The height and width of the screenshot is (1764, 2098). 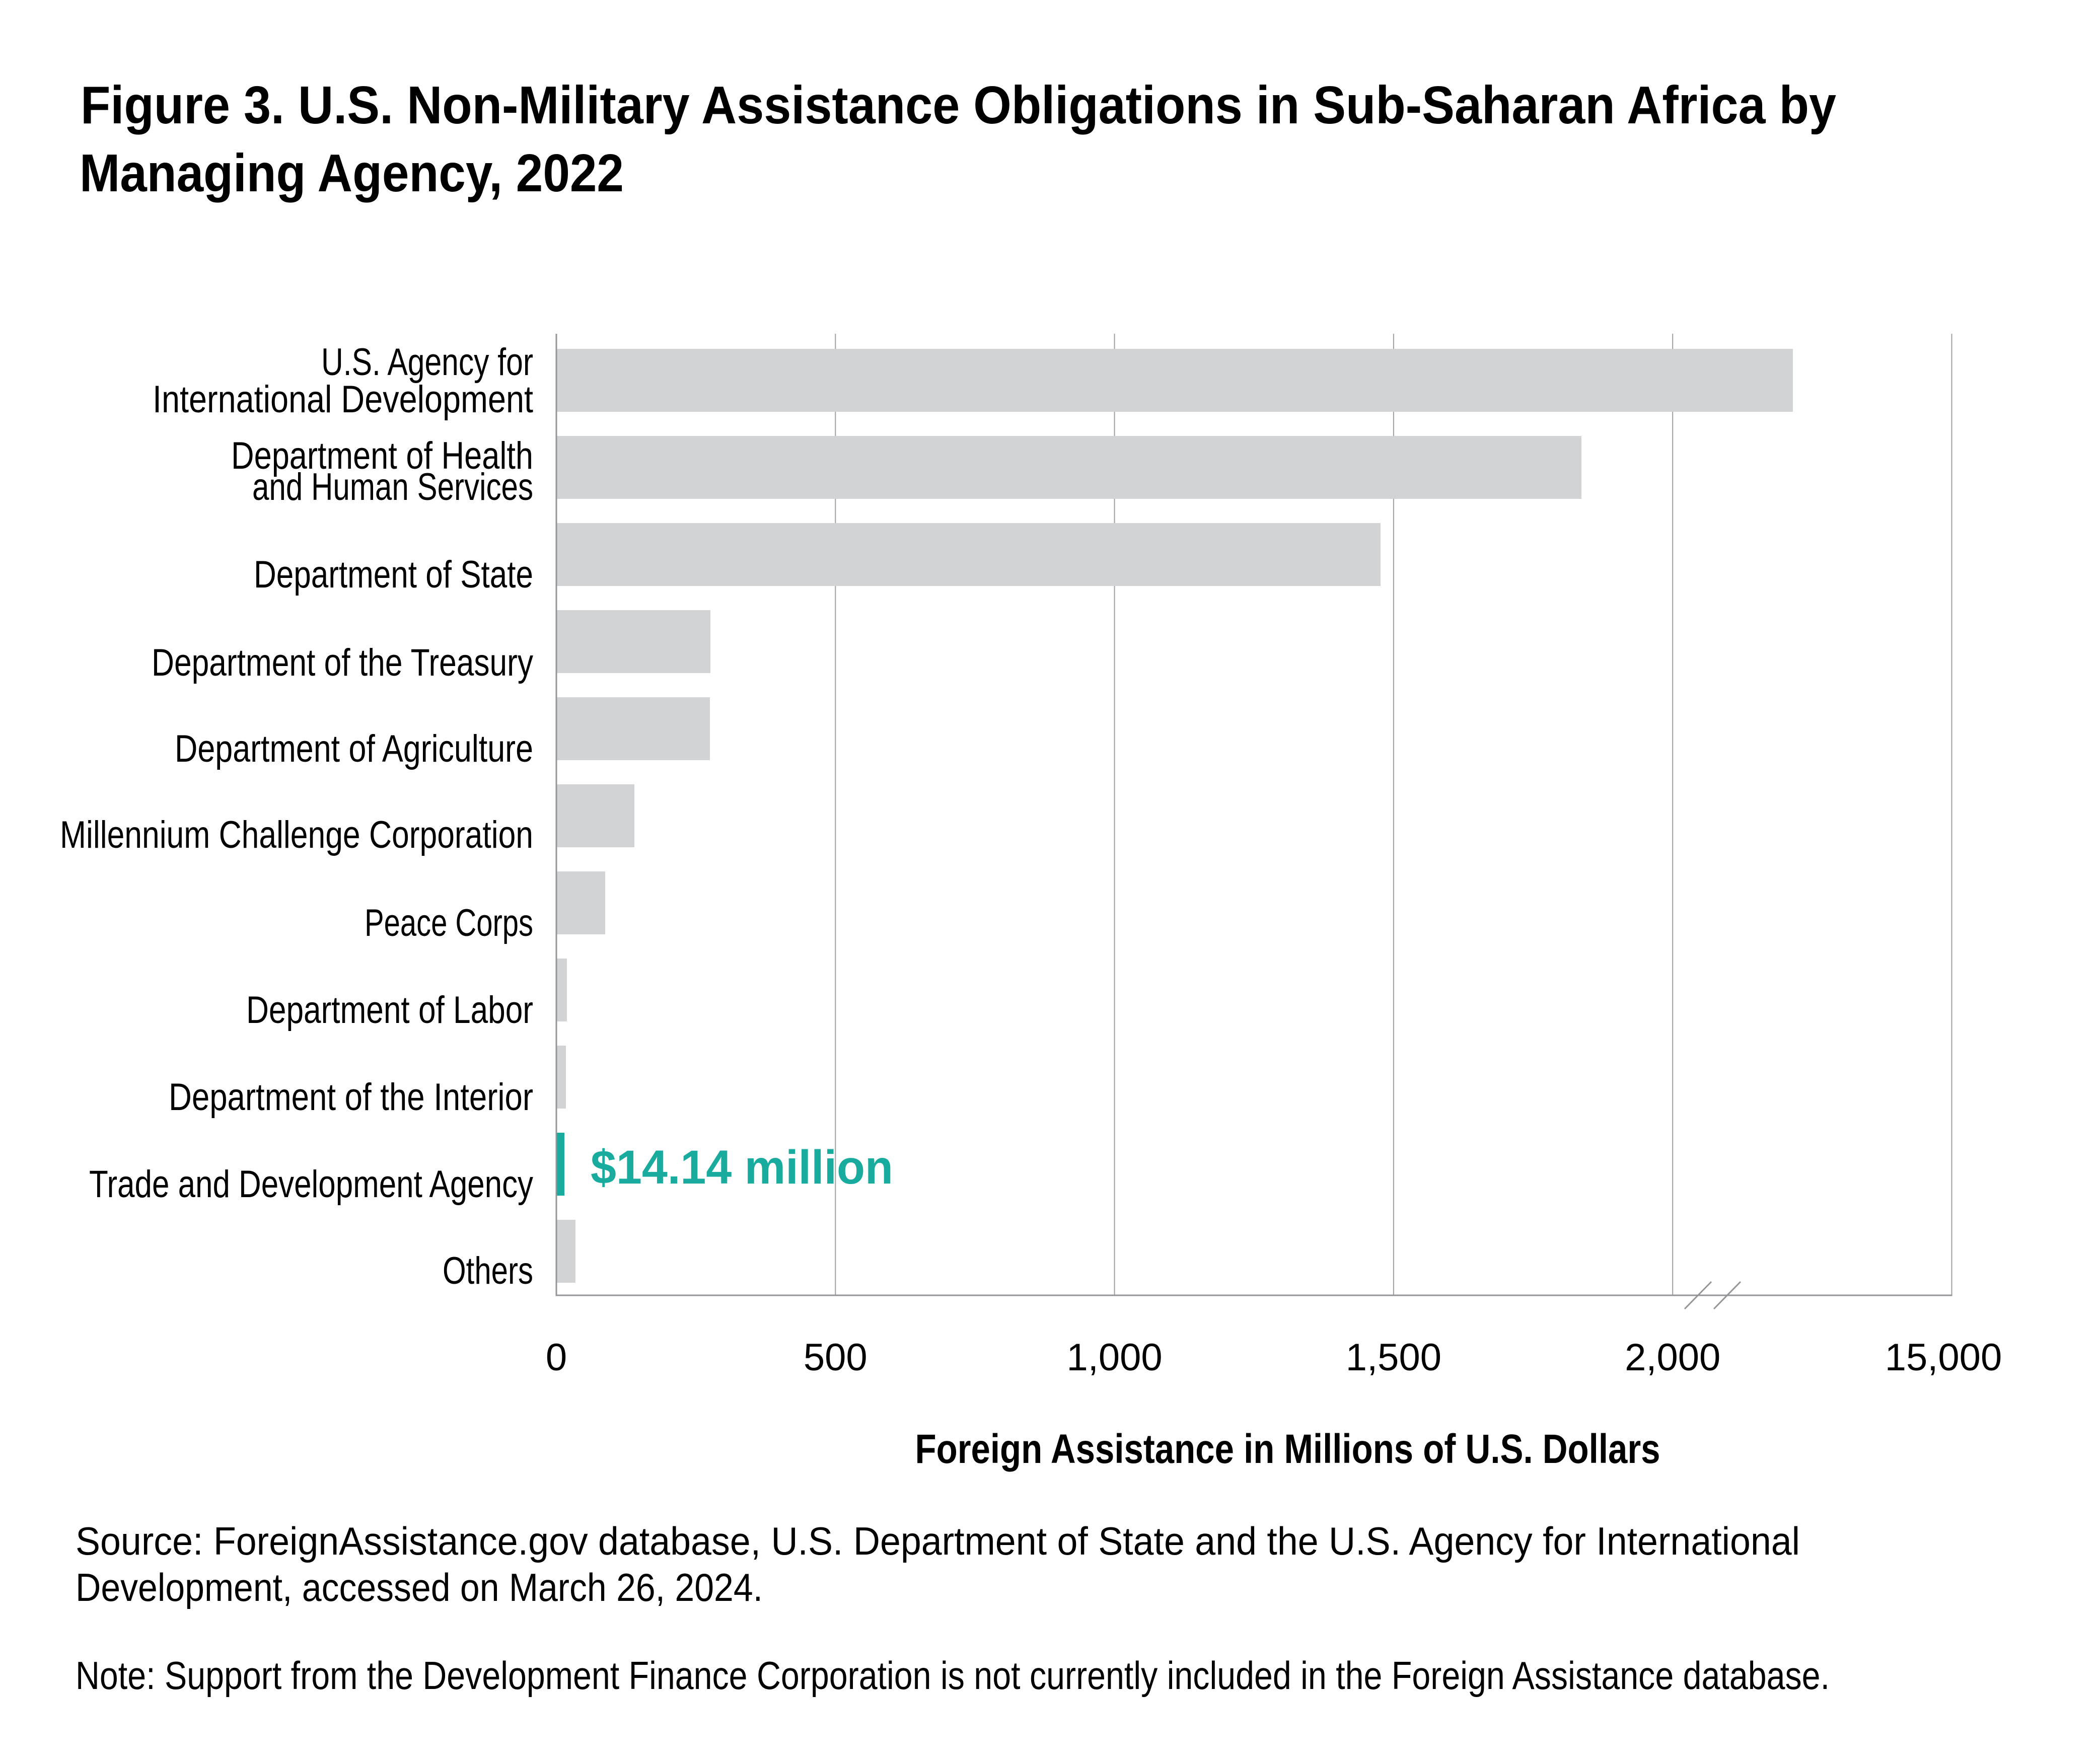 I want to click on svg-text: Department of State, so click(x=393, y=574).